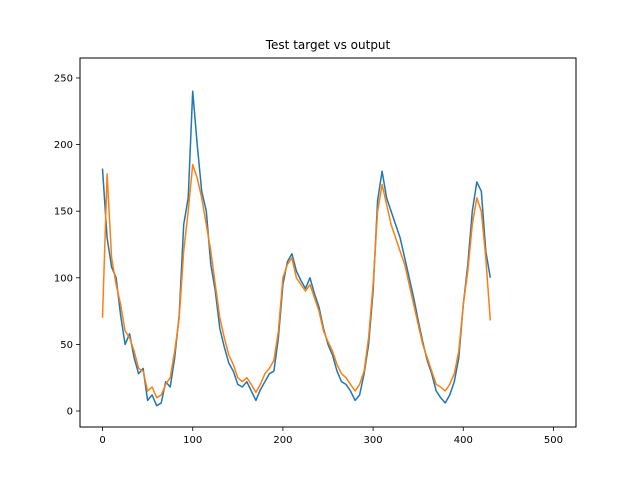 This screenshot has height=480, width=640. What do you see at coordinates (331, 436) in the screenshot?
I see `x-axis: 0 100 200 300 400 500` at bounding box center [331, 436].